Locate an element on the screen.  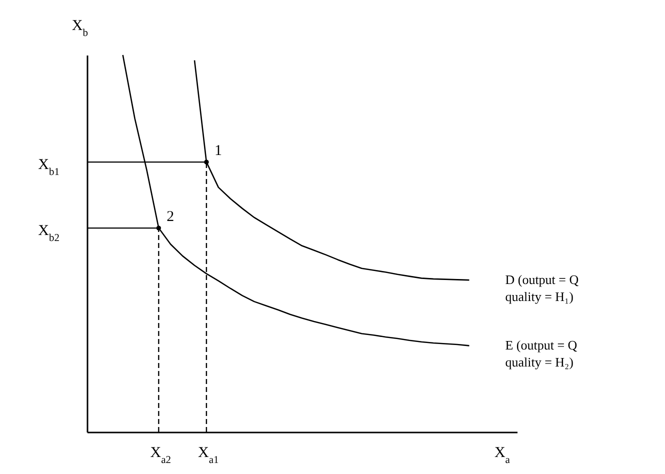
x-axis-title: X$_{a}$ is located at coordinates (502, 455).